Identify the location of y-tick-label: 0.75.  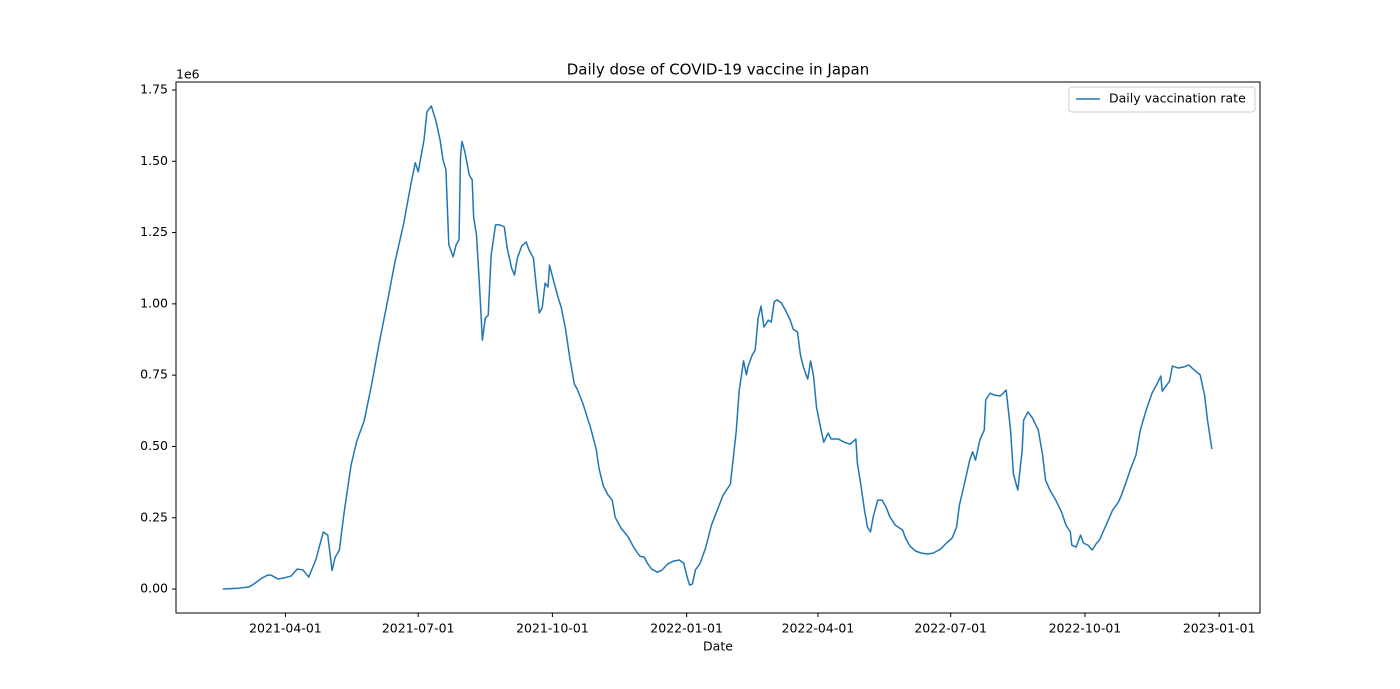
(154, 374).